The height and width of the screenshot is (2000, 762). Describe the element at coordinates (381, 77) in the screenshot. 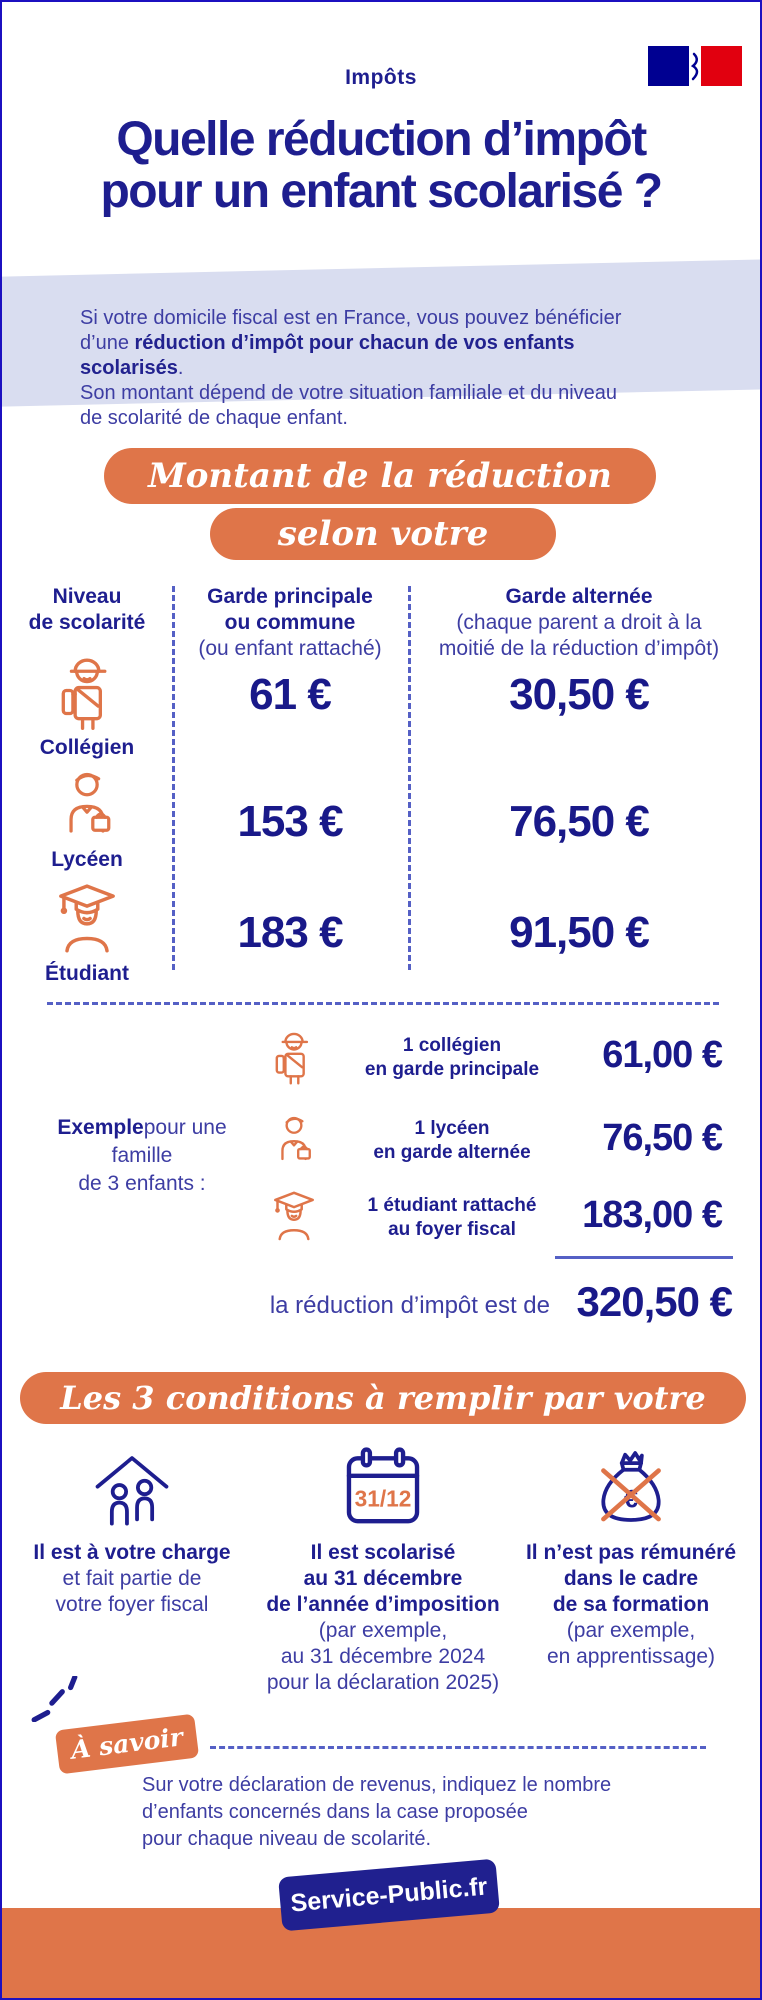

I see `category-label: Impôts` at that location.